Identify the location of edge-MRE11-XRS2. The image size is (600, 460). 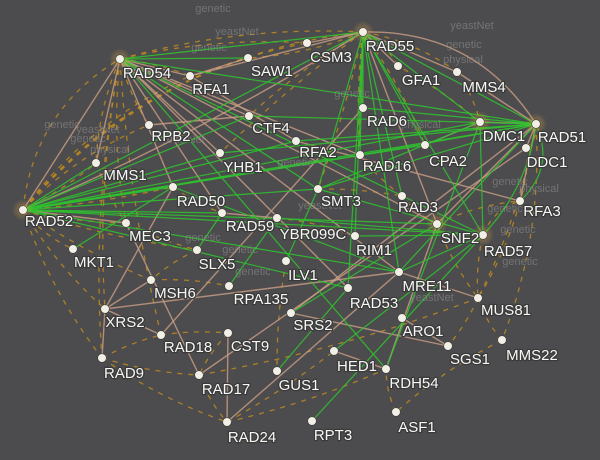
(252, 290).